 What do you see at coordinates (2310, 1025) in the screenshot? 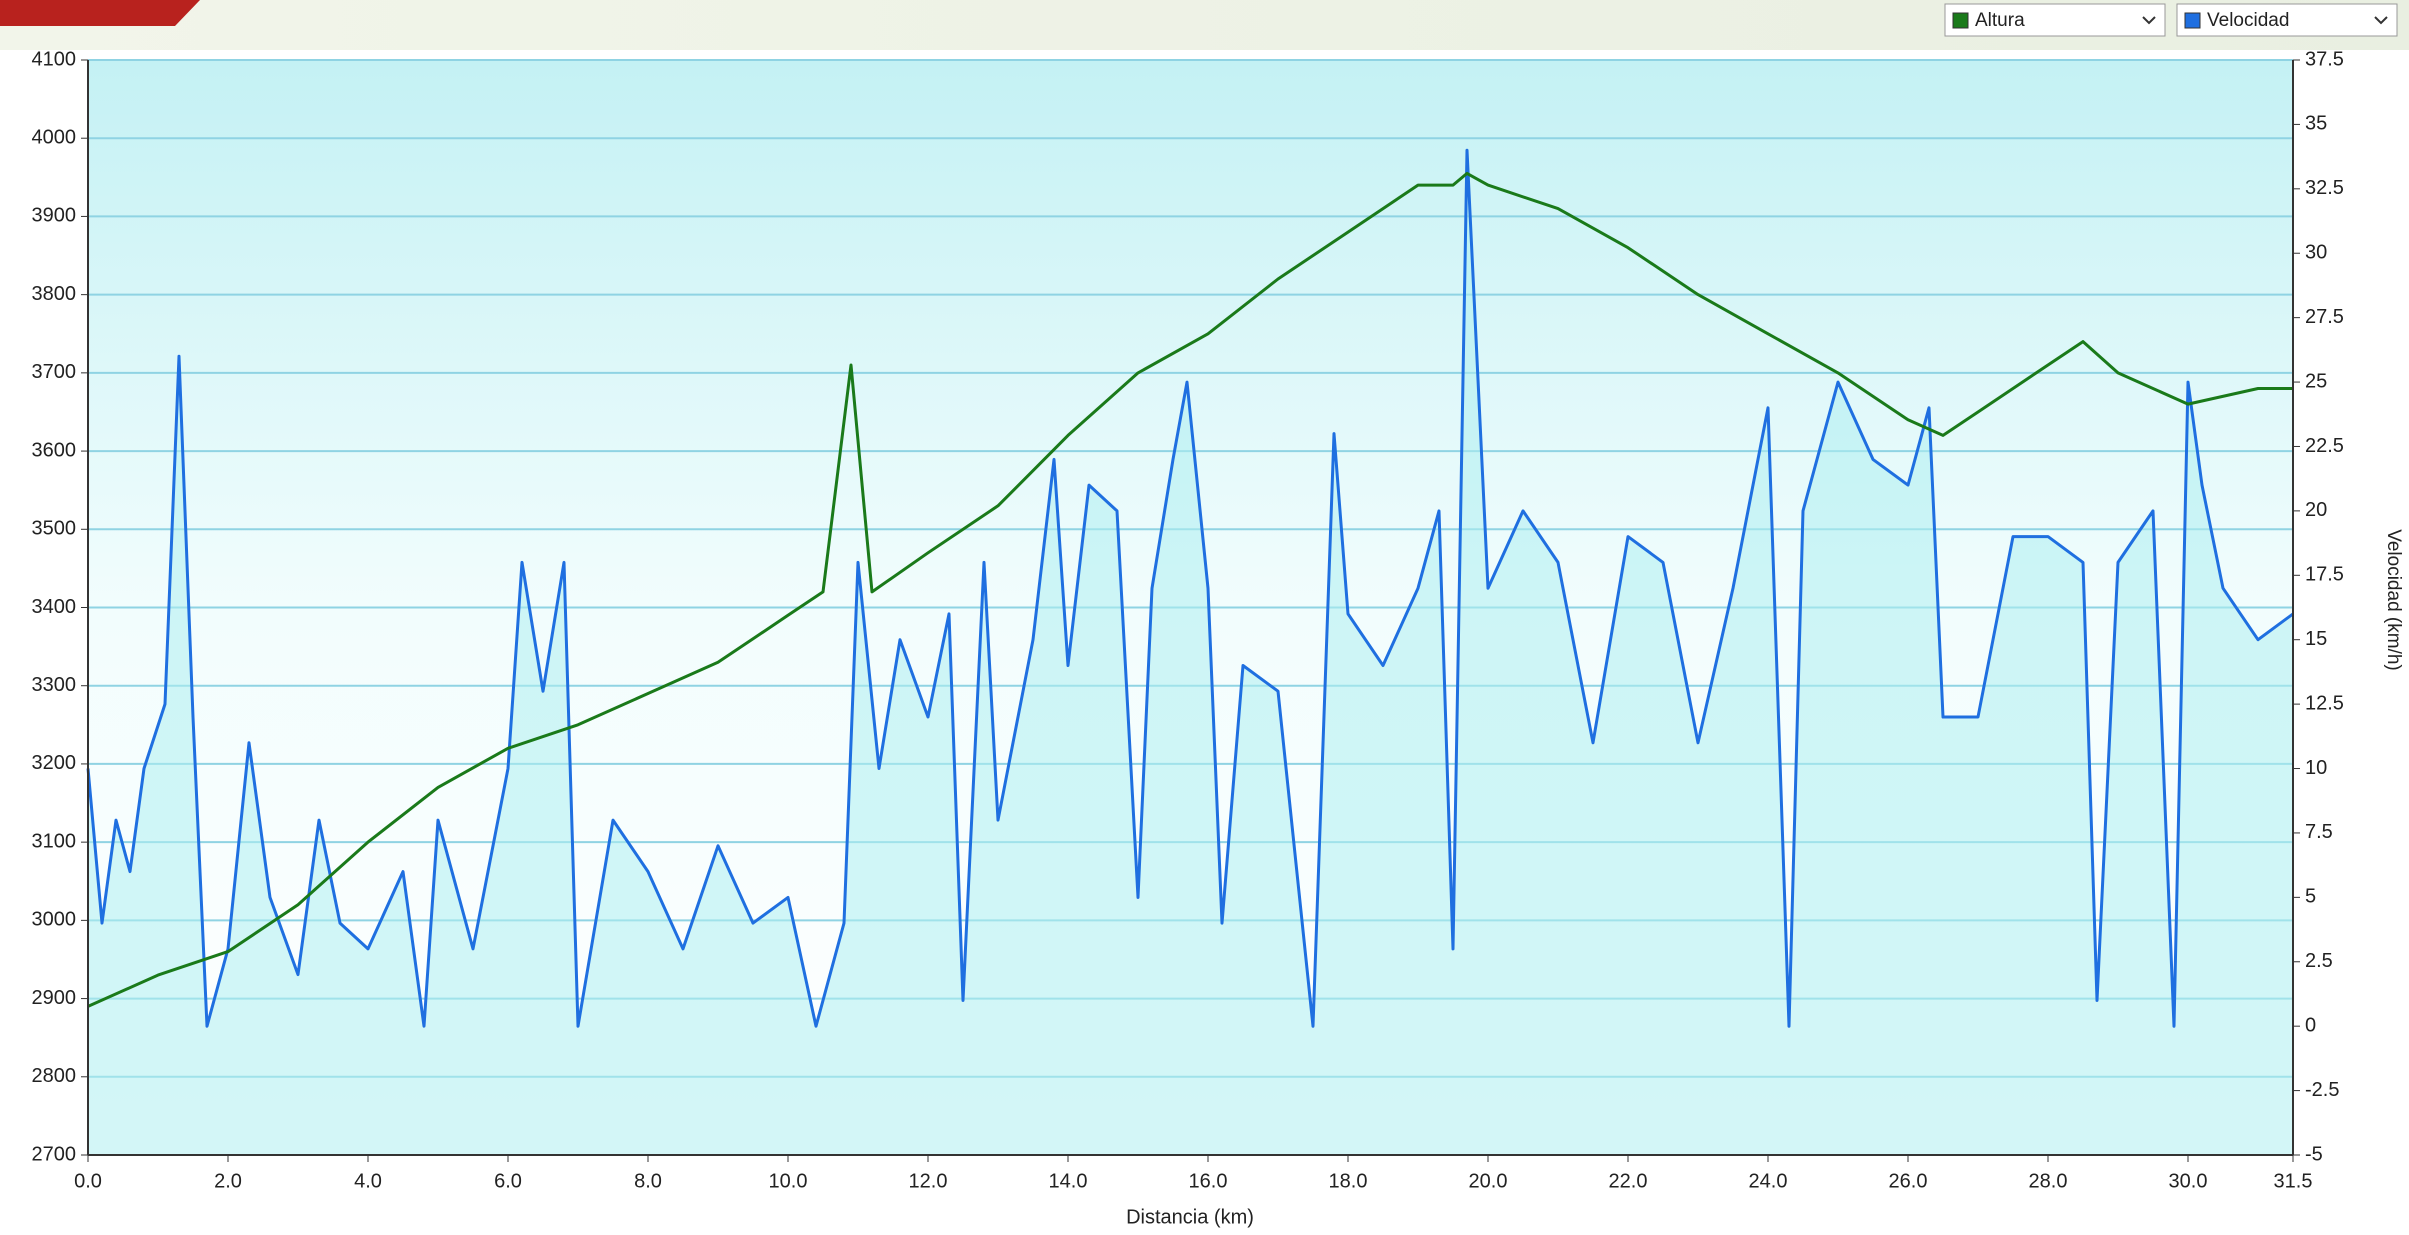
I see `y2-tick-label: 0` at bounding box center [2310, 1025].